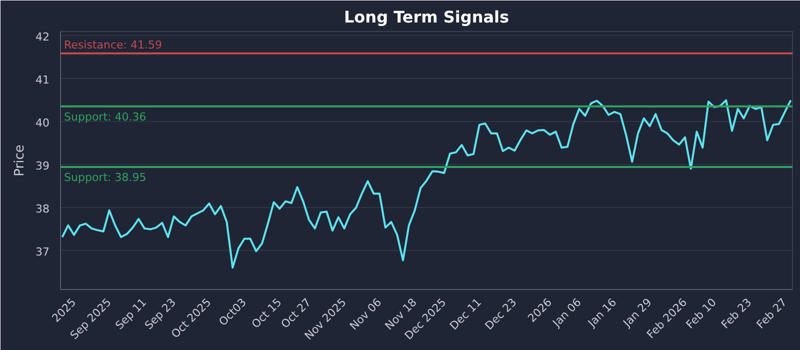  I want to click on y-tick-label: 38, so click(43, 209).